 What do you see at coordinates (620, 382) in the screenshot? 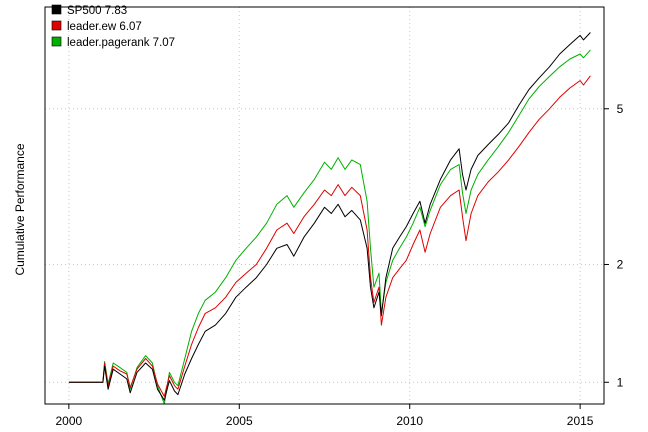
I see `y-tick-label-1: 1` at bounding box center [620, 382].